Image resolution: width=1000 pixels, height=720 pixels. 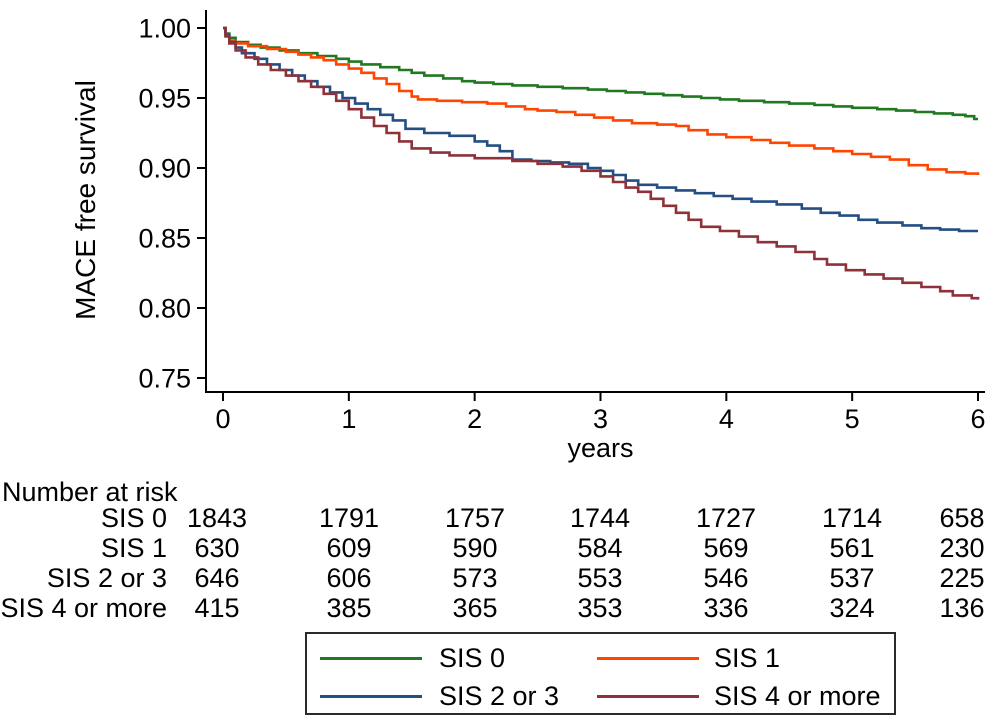 I want to click on risk-row-label: SIS 4 or more, so click(x=83, y=608).